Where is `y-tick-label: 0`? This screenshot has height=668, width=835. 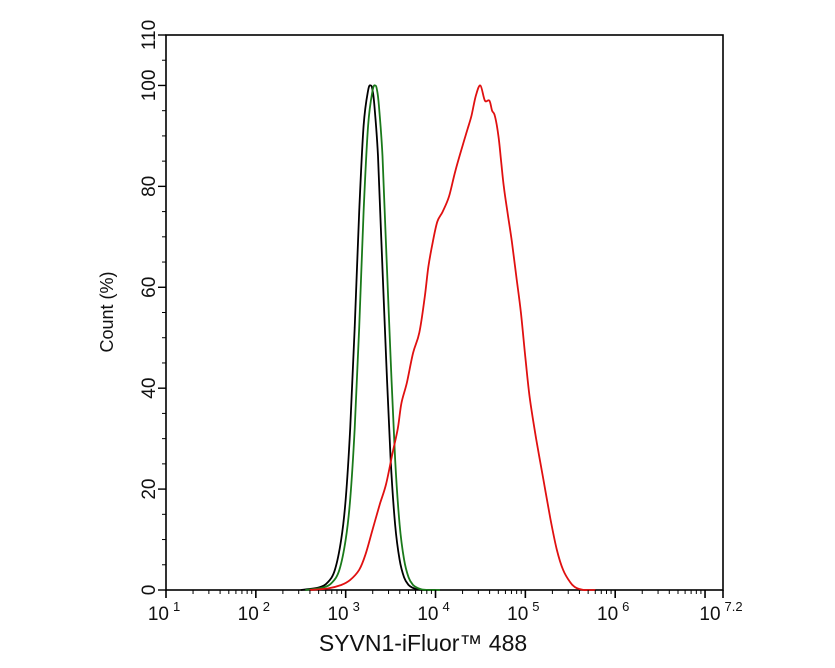 y-tick-label: 0 is located at coordinates (149, 590).